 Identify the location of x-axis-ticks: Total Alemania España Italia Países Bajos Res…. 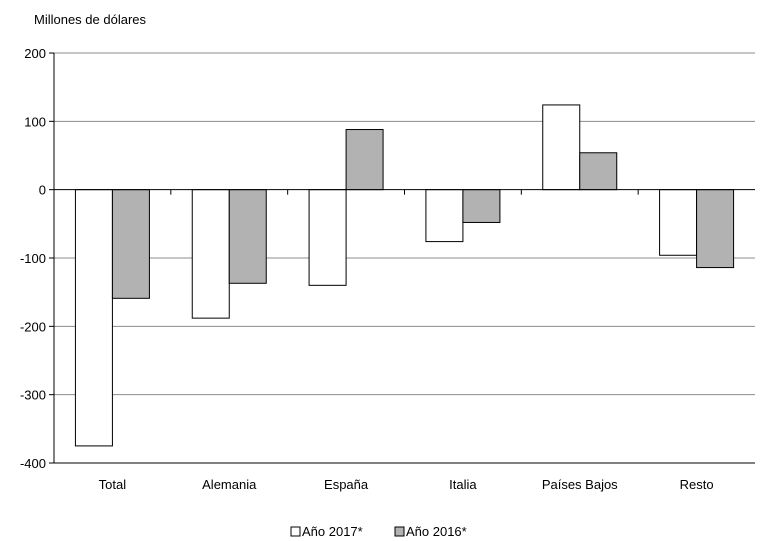
(406, 484).